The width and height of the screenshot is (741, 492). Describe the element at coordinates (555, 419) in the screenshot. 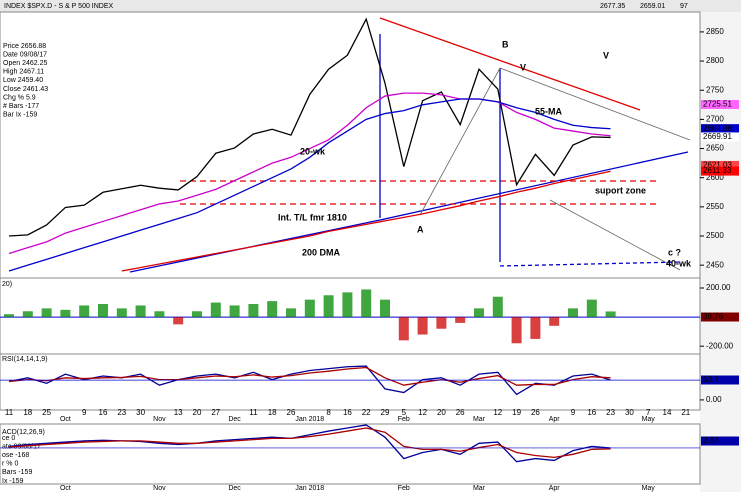

I see `month-label: Apr` at that location.